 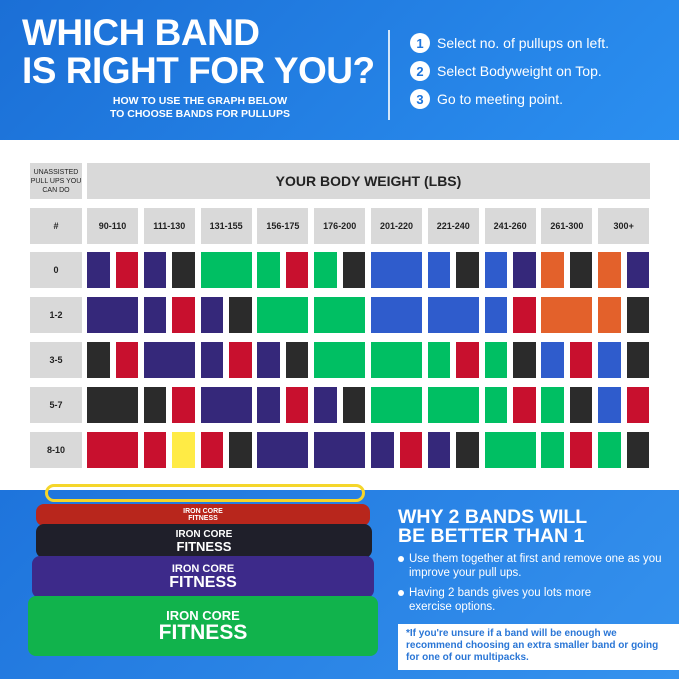 What do you see at coordinates (56, 360) in the screenshot?
I see `pullups-row-label: 3-5` at bounding box center [56, 360].